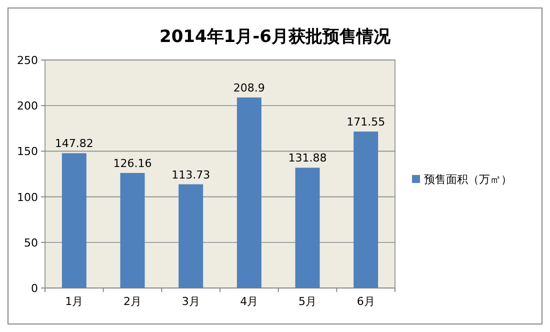 The height and width of the screenshot is (332, 550). What do you see at coordinates (27, 60) in the screenshot?
I see `y-tick-label: 250` at bounding box center [27, 60].